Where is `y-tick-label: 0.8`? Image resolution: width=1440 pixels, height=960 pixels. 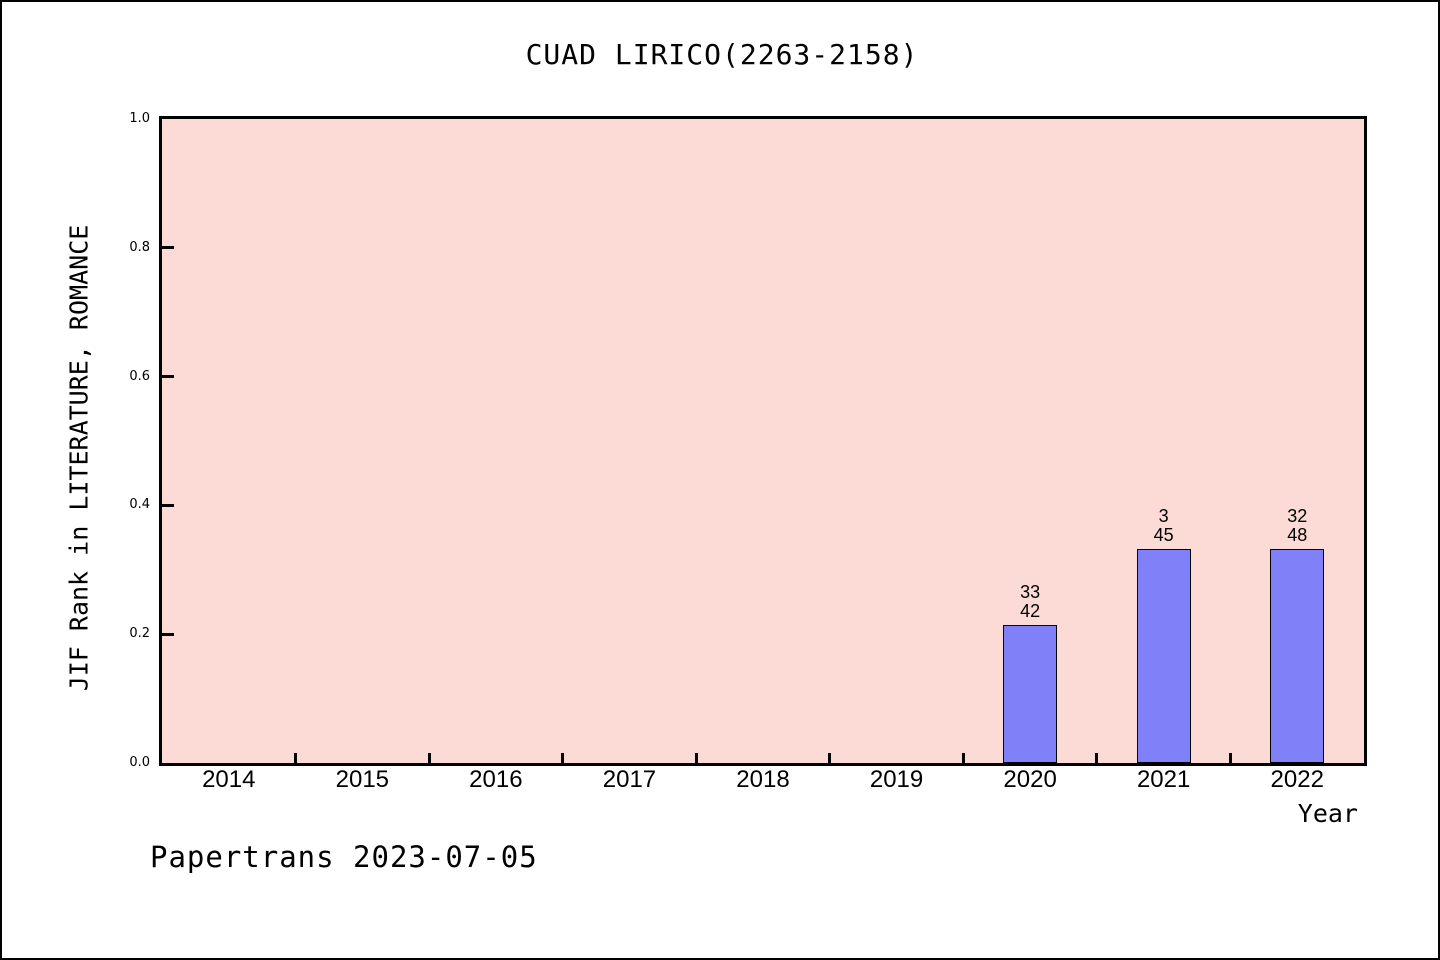 y-tick-label: 0.8 is located at coordinates (139, 247).